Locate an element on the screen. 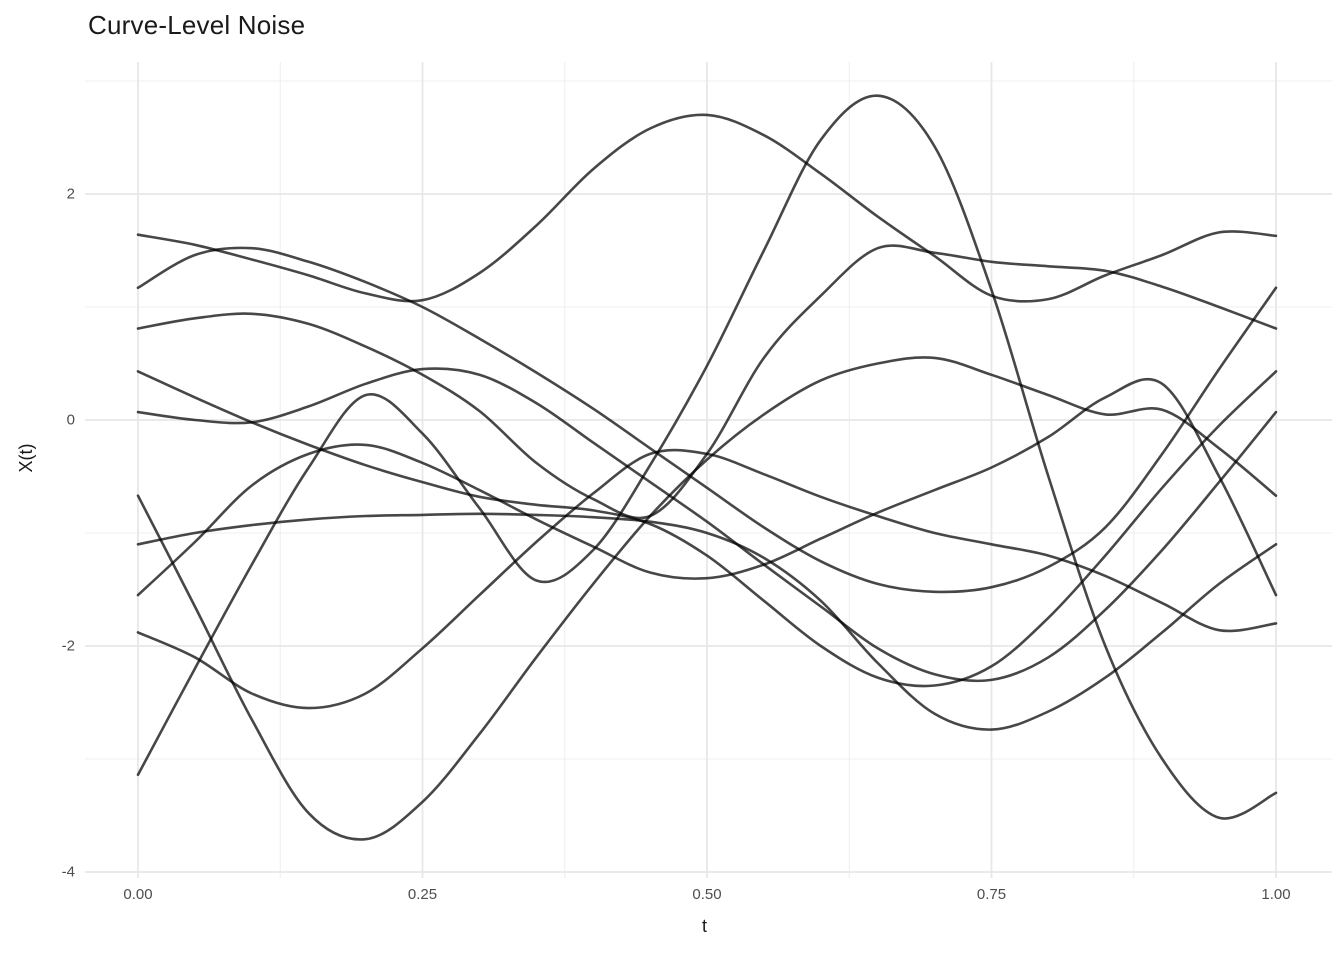 The image size is (1344, 960). y-tick-label--2: -2 is located at coordinates (68, 646).